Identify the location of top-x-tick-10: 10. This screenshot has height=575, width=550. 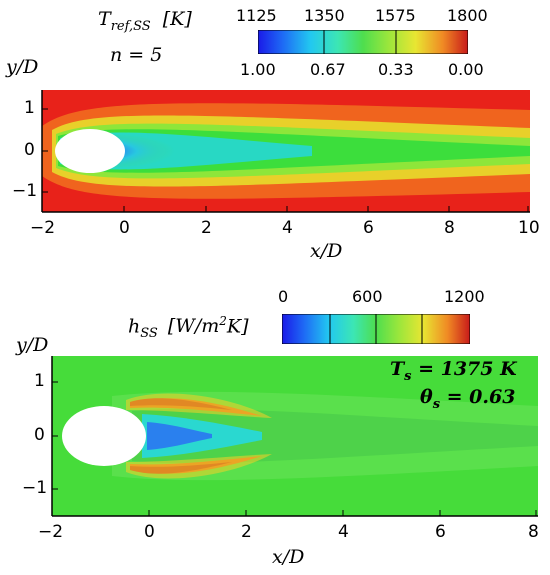
(529, 228).